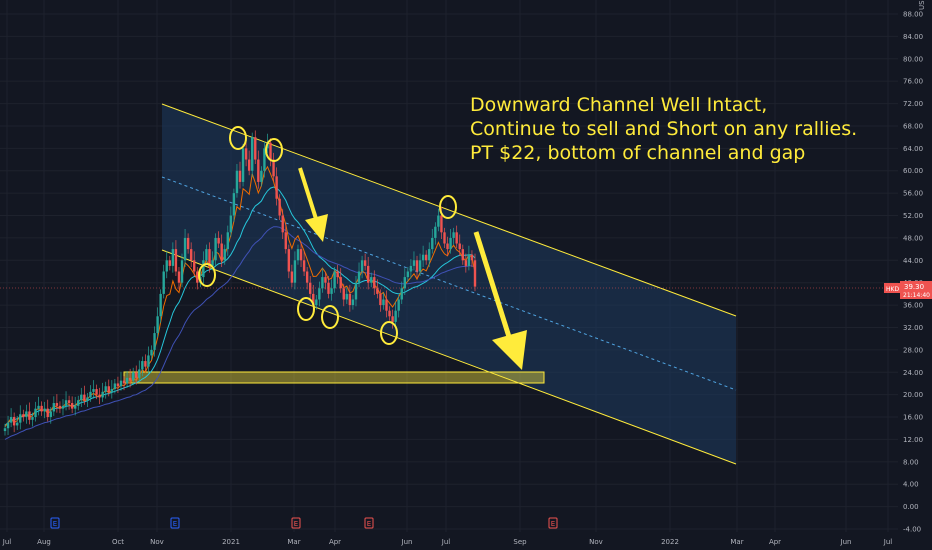  I want to click on price-tick-label: 32.00, so click(913, 328).